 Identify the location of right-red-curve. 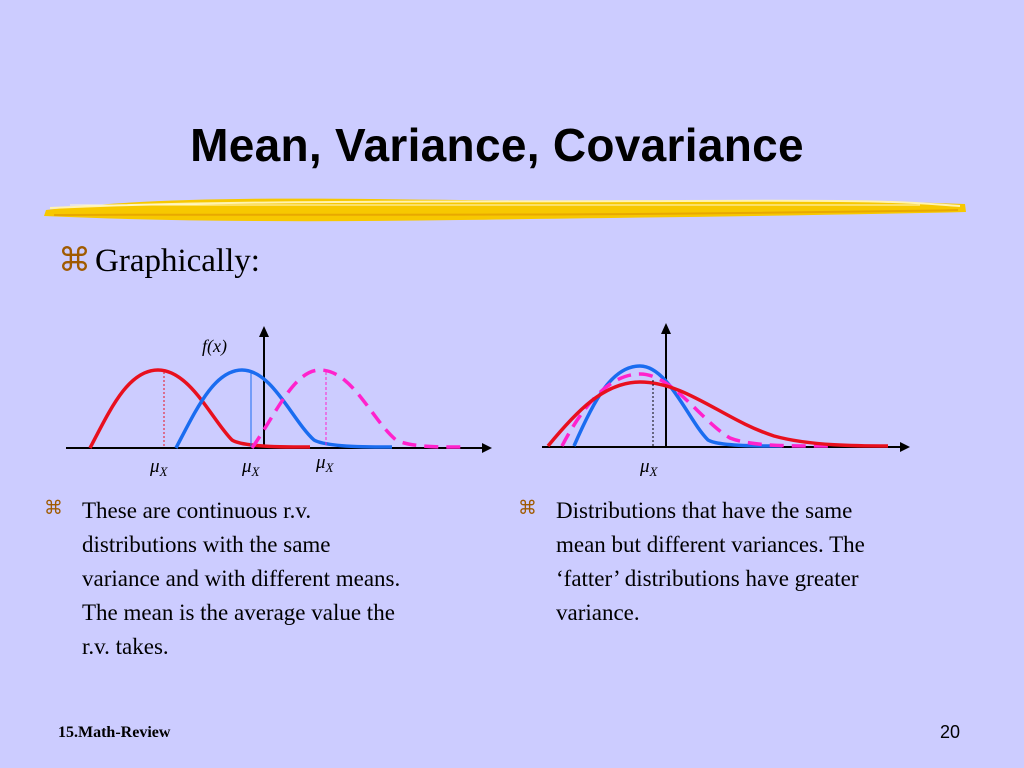
(717, 414).